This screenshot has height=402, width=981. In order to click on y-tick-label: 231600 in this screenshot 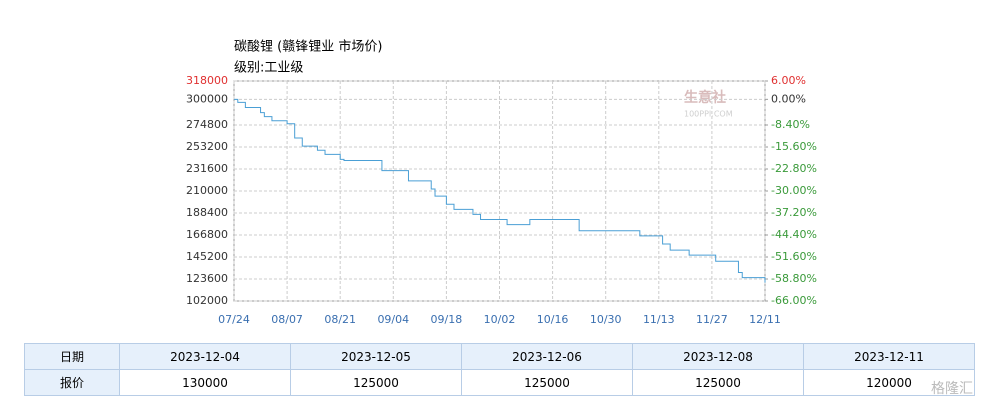, I will do `click(207, 168)`.